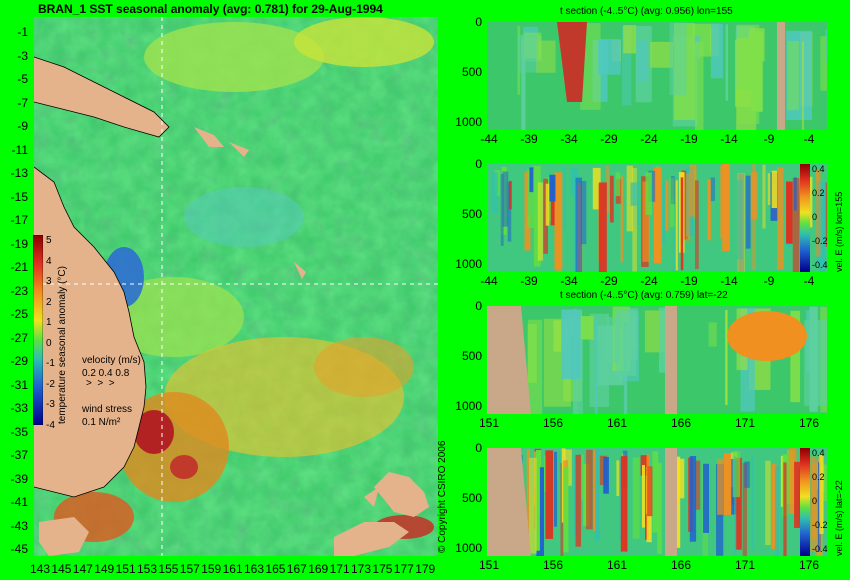  Describe the element at coordinates (61, 569) in the screenshot. I see `map-lon-tick: 145` at that location.